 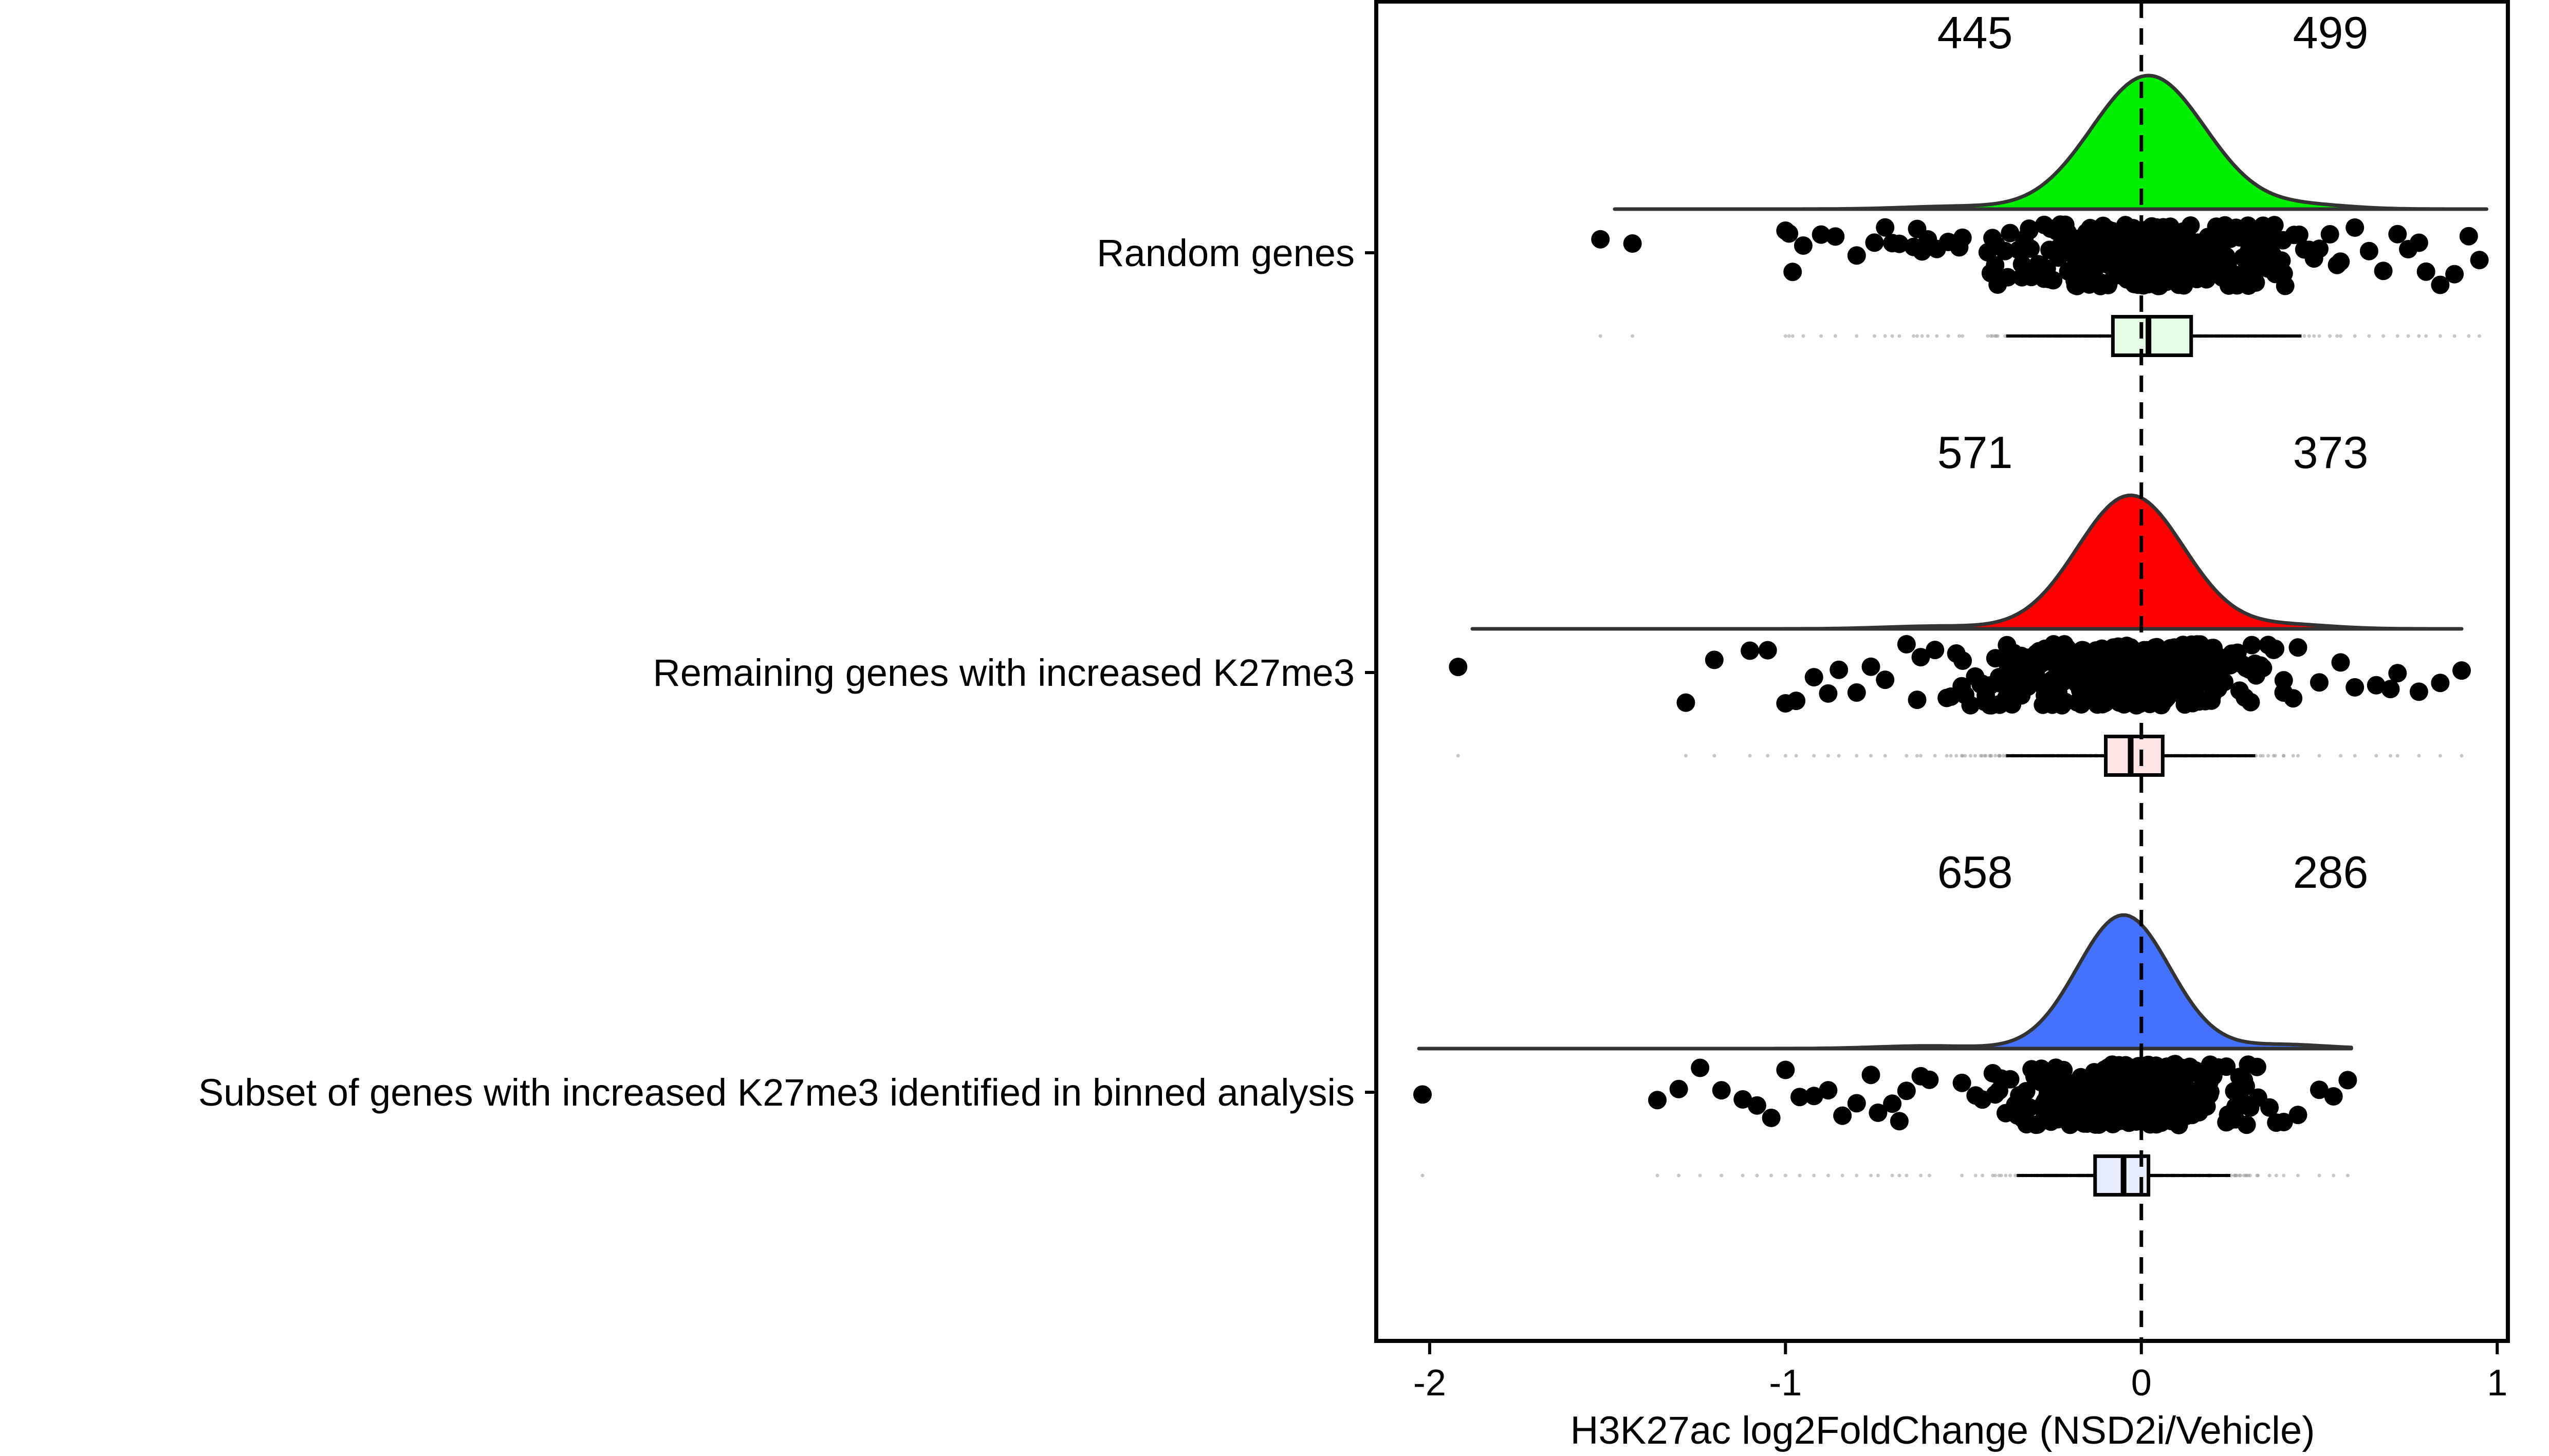 What do you see at coordinates (2153, 452) in the screenshot?
I see `counts-layer: 445 499 571 373 658 286` at bounding box center [2153, 452].